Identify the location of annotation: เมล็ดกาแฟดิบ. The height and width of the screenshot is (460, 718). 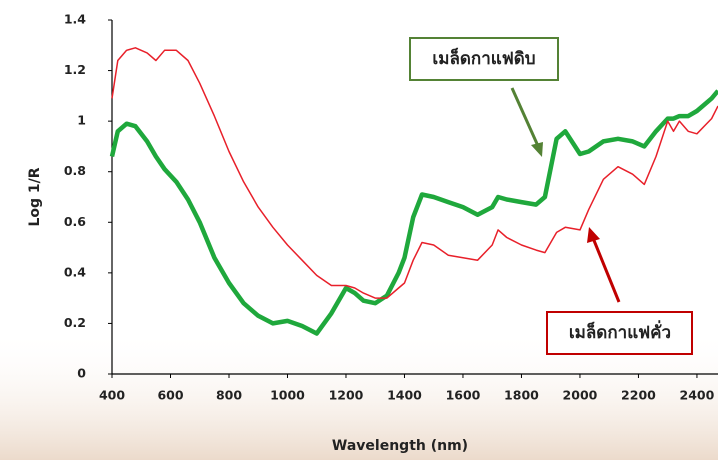
(483, 57).